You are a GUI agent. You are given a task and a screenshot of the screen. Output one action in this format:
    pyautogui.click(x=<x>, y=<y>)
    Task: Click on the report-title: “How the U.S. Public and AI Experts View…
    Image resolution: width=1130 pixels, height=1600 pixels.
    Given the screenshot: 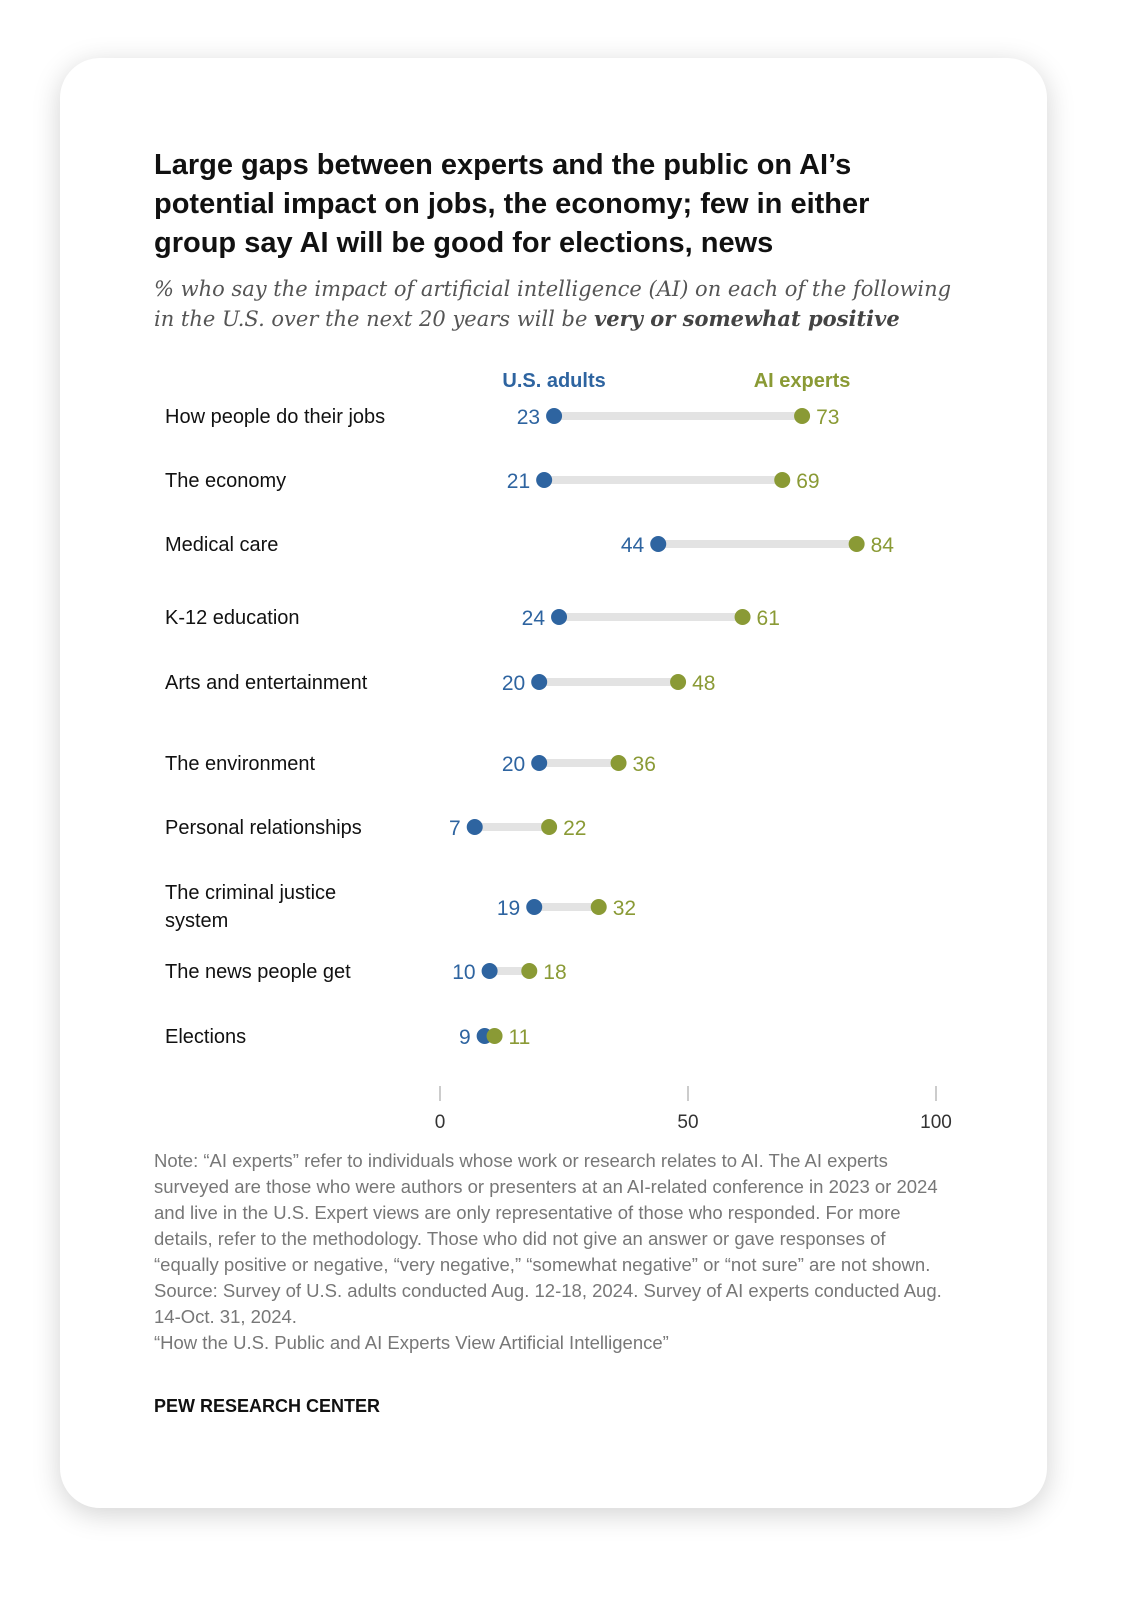 What is the action you would take?
    pyautogui.click(x=411, y=1342)
    